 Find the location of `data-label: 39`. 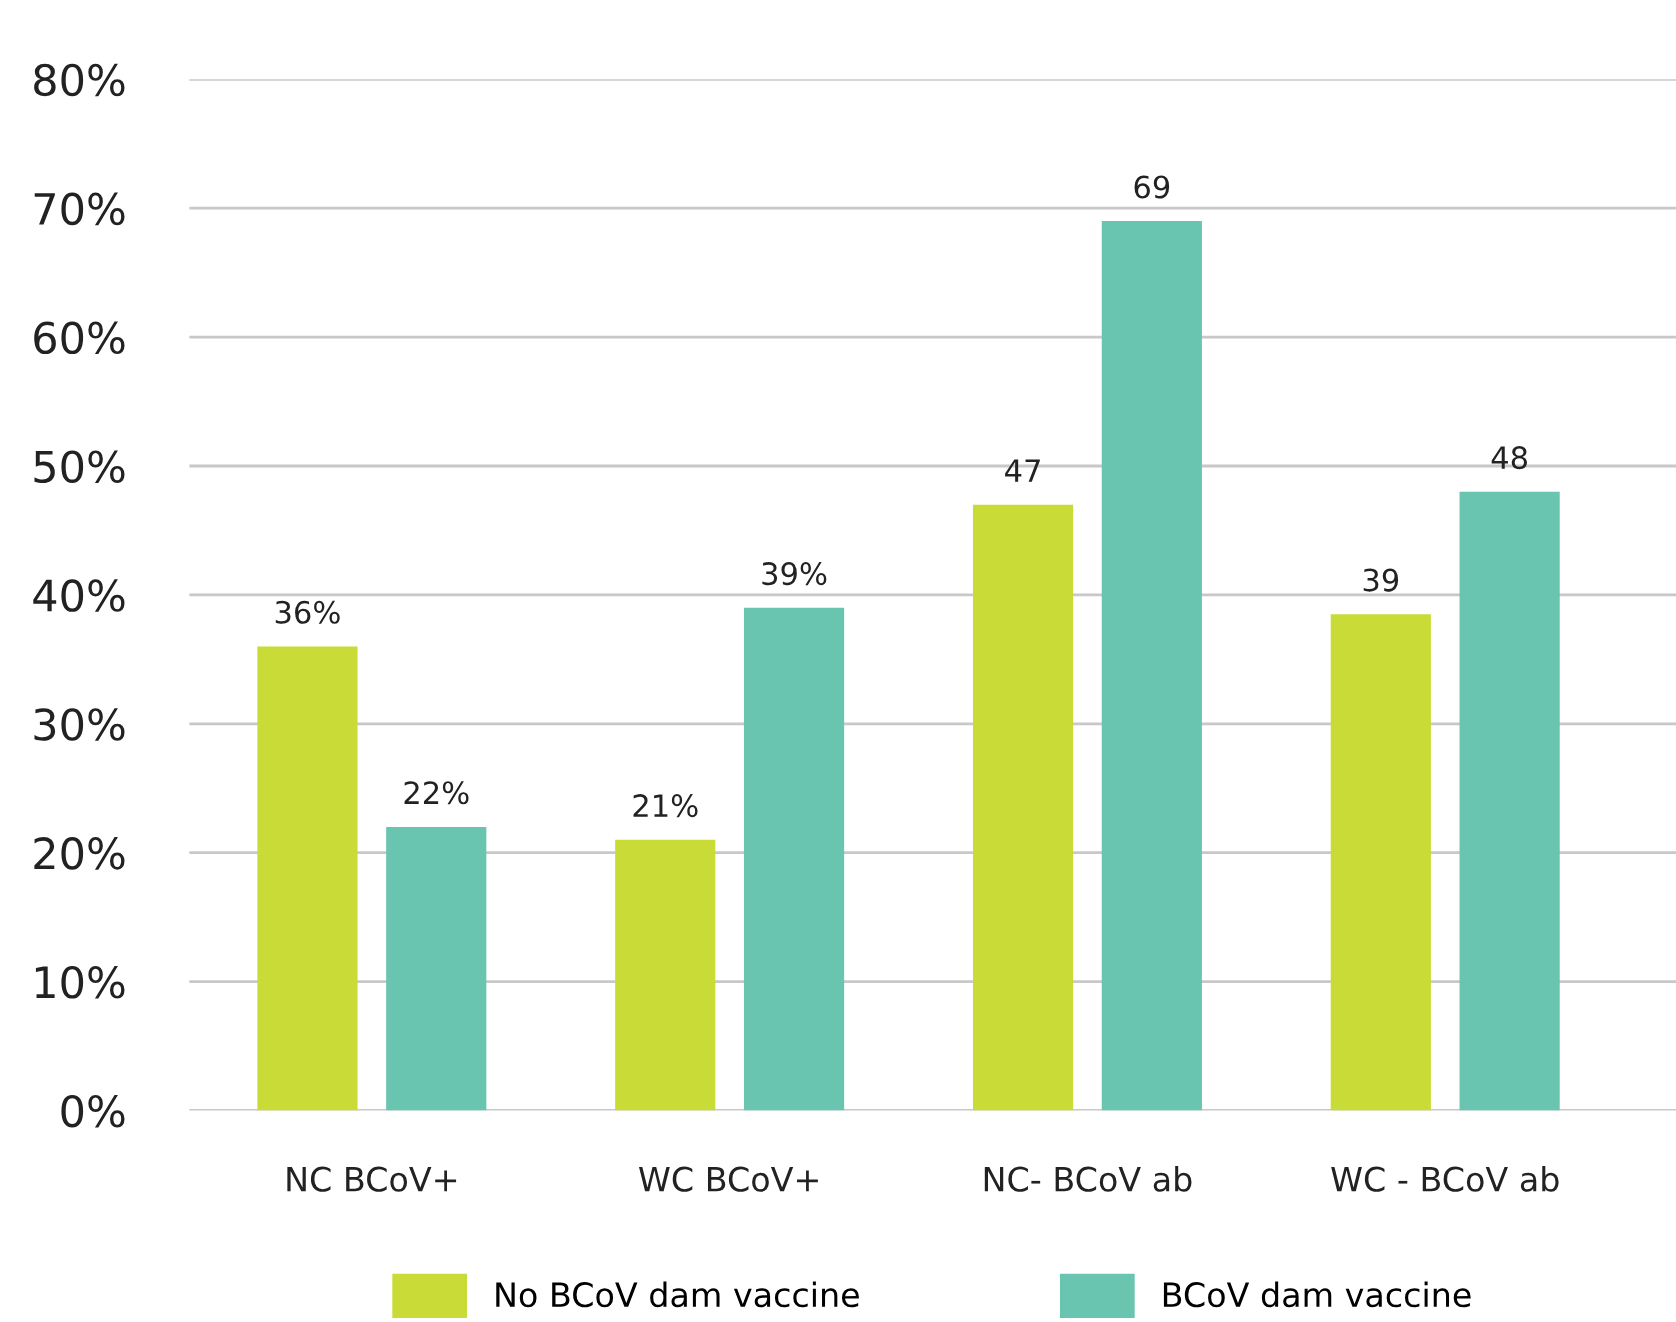

data-label: 39 is located at coordinates (1381, 580).